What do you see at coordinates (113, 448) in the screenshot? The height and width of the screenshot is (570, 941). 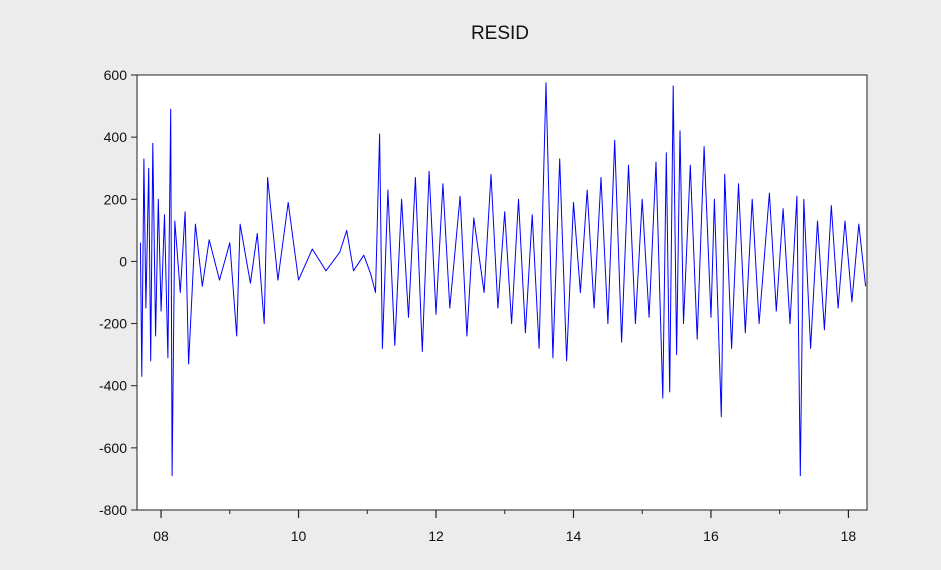 I see `y-tick-label: -600` at bounding box center [113, 448].